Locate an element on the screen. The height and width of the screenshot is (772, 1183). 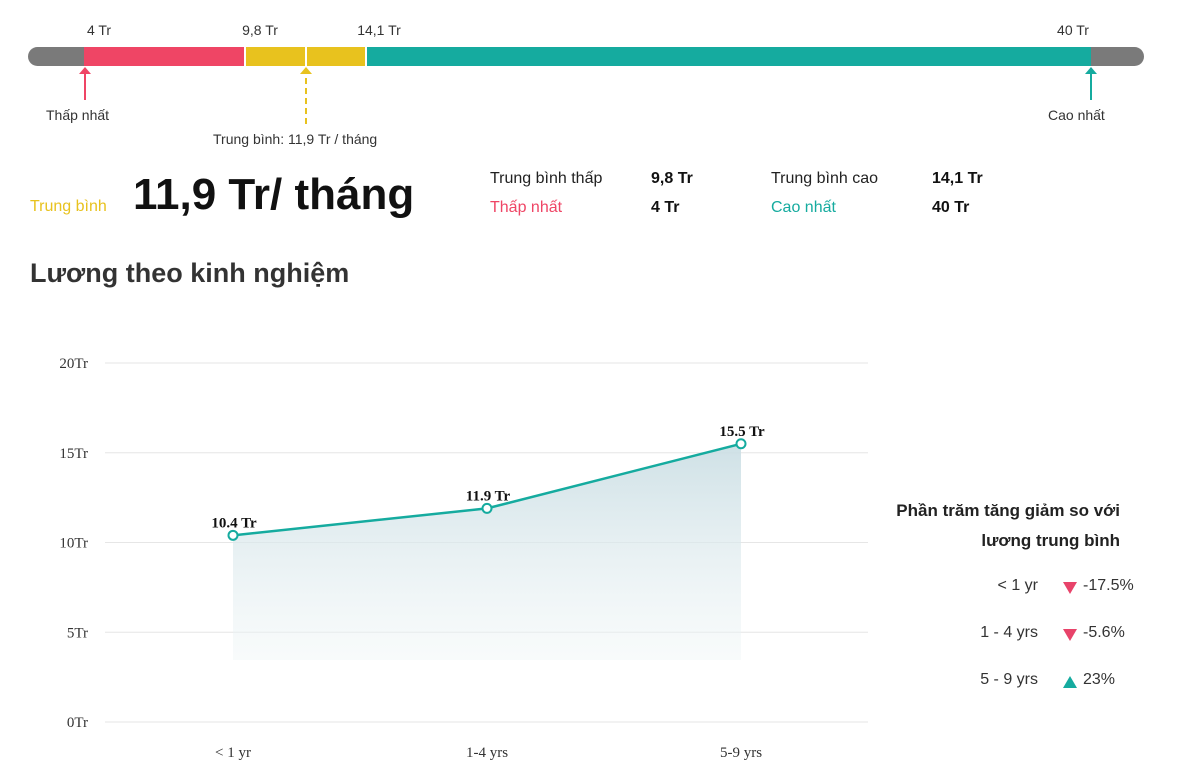
triangle-up-icon is located at coordinates (1070, 682).